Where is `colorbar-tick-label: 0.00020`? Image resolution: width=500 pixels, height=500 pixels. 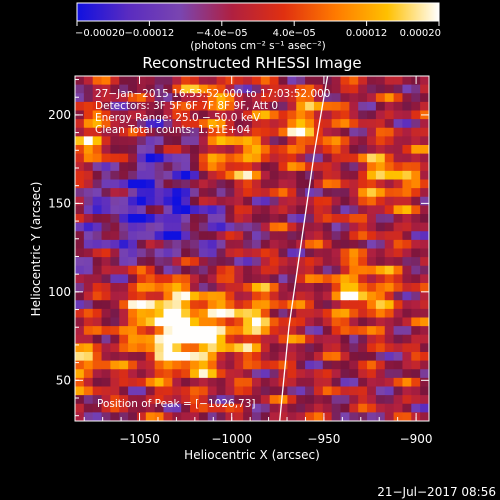 colorbar-tick-label: 0.00020 is located at coordinates (420, 33).